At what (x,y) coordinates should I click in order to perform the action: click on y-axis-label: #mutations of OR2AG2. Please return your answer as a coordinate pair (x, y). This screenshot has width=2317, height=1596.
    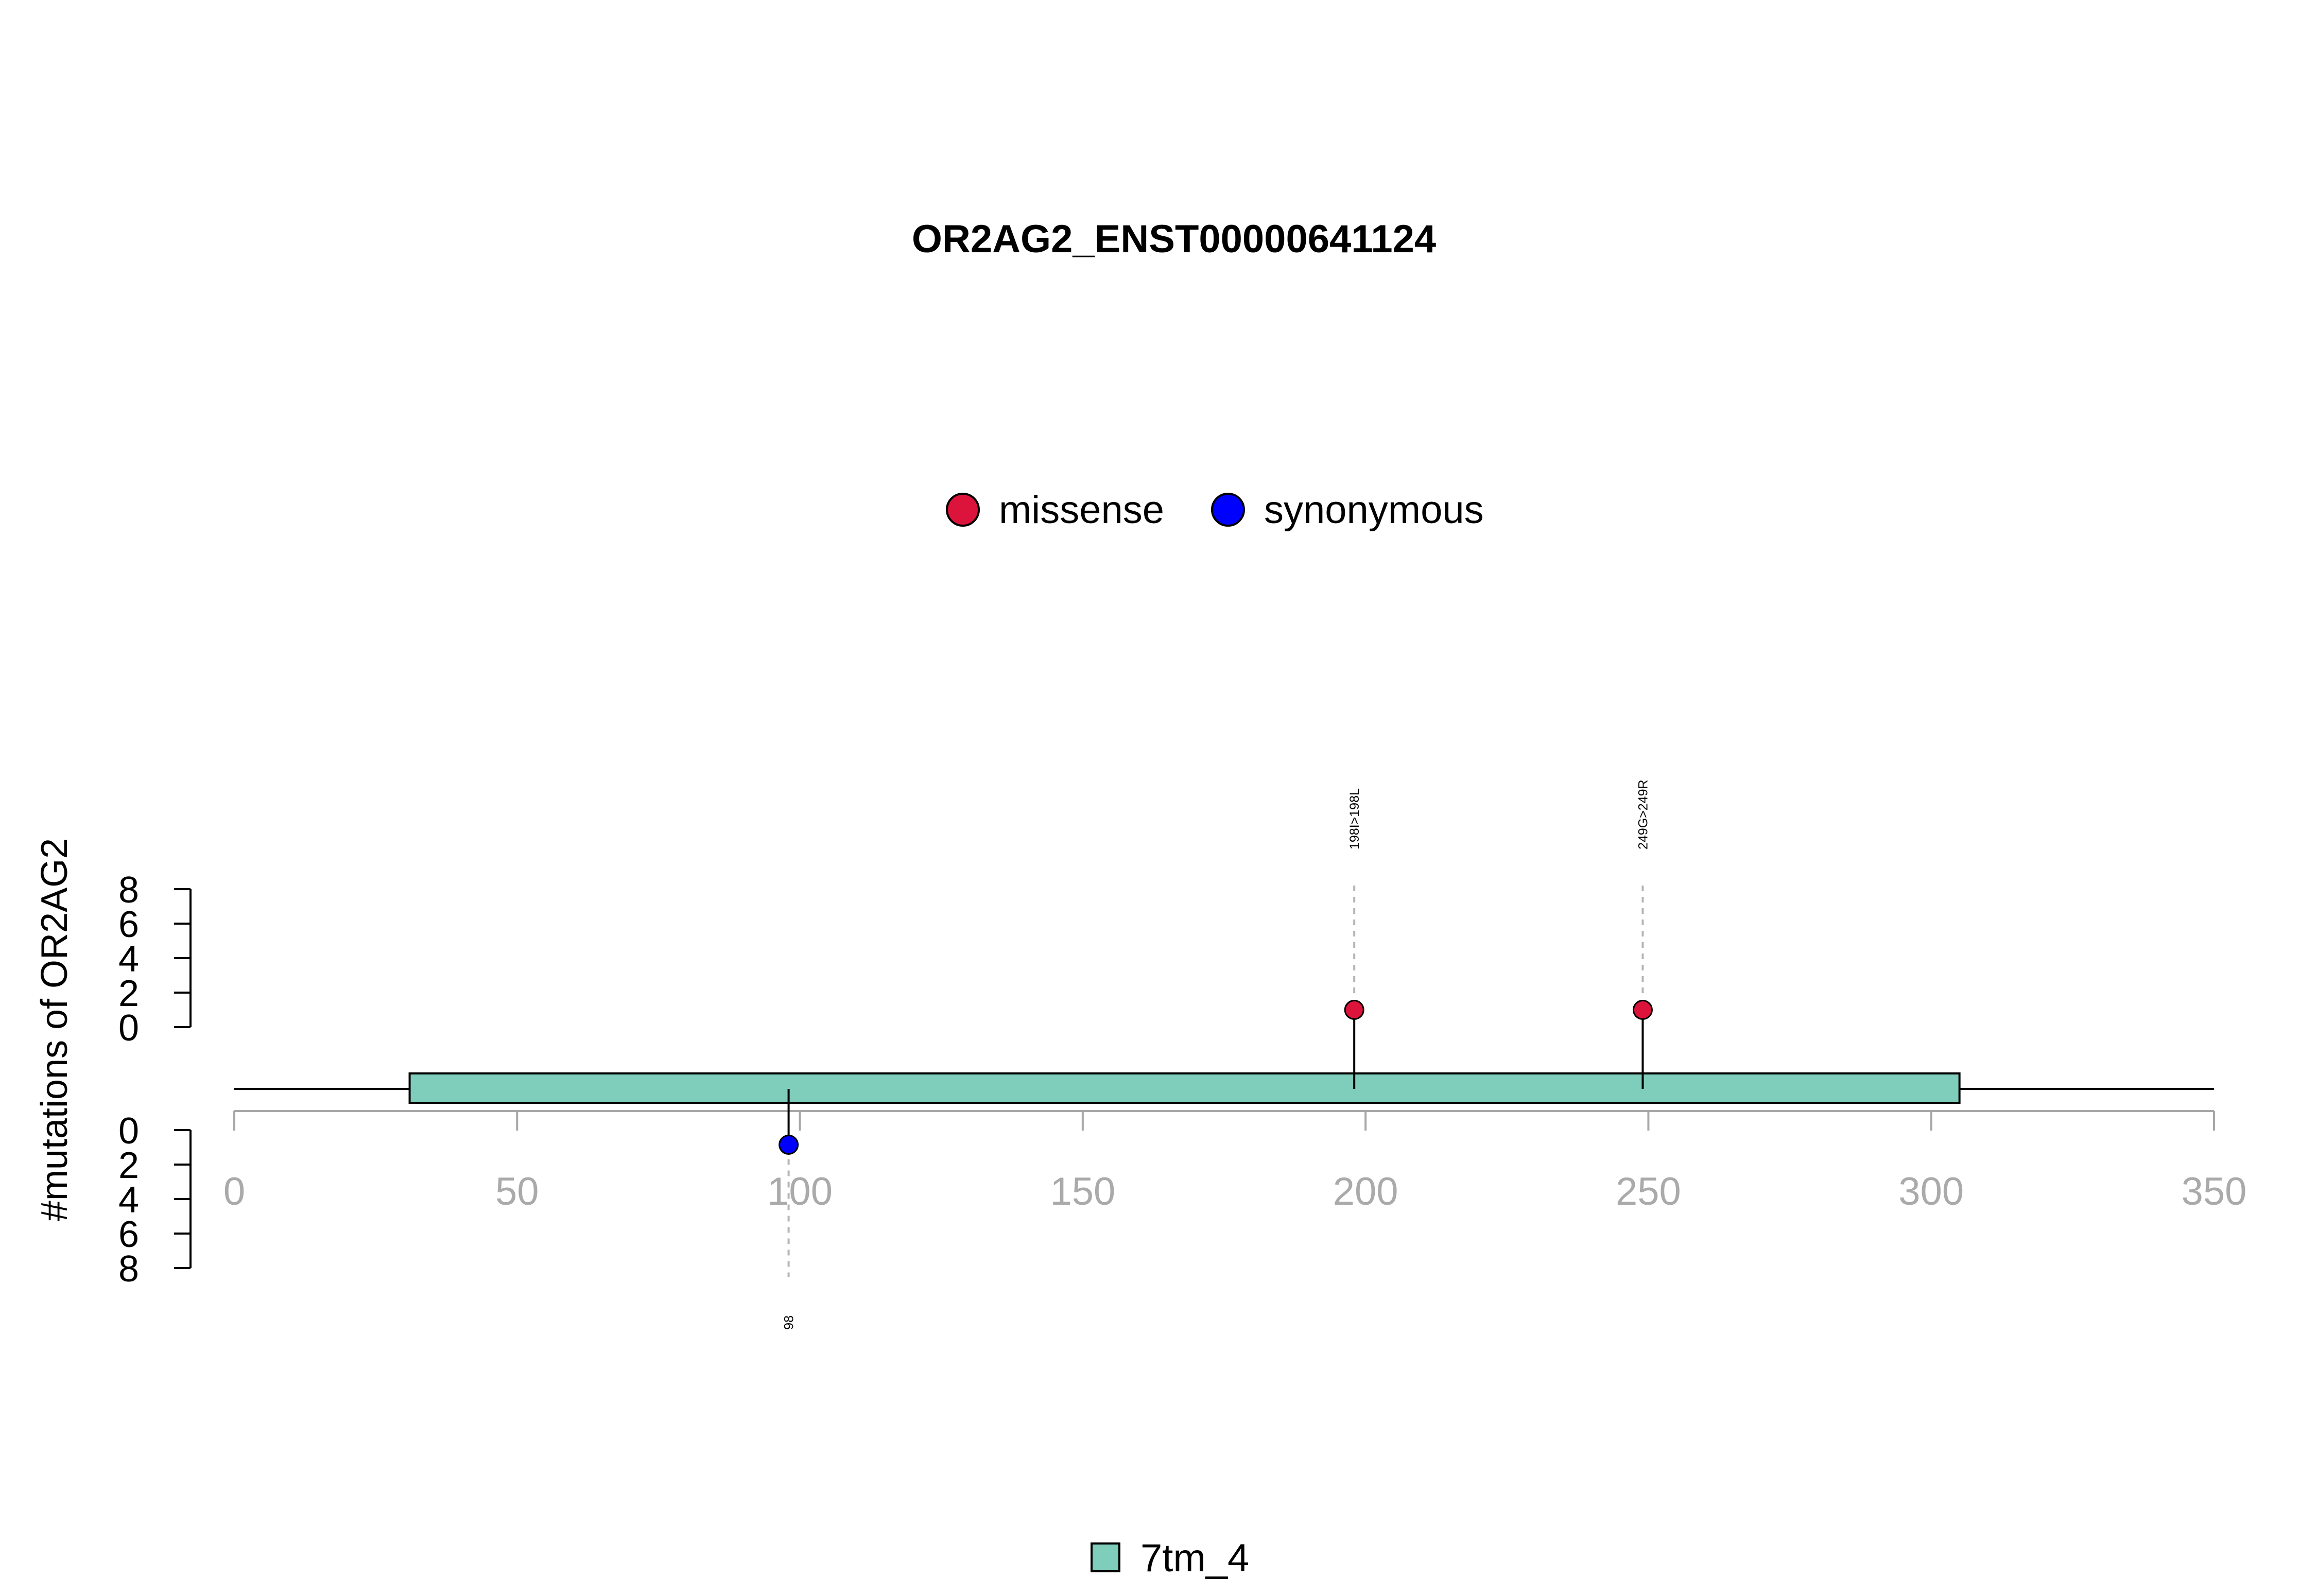
    Looking at the image, I should click on (54, 1029).